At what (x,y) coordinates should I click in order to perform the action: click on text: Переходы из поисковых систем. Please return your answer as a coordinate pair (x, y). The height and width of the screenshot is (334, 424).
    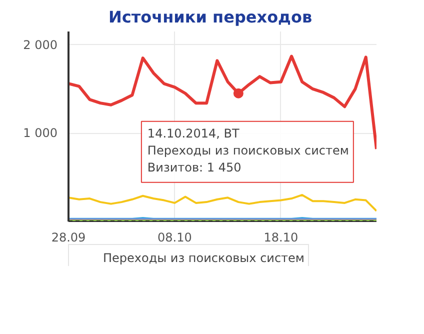
    Looking at the image, I should click on (203, 258).